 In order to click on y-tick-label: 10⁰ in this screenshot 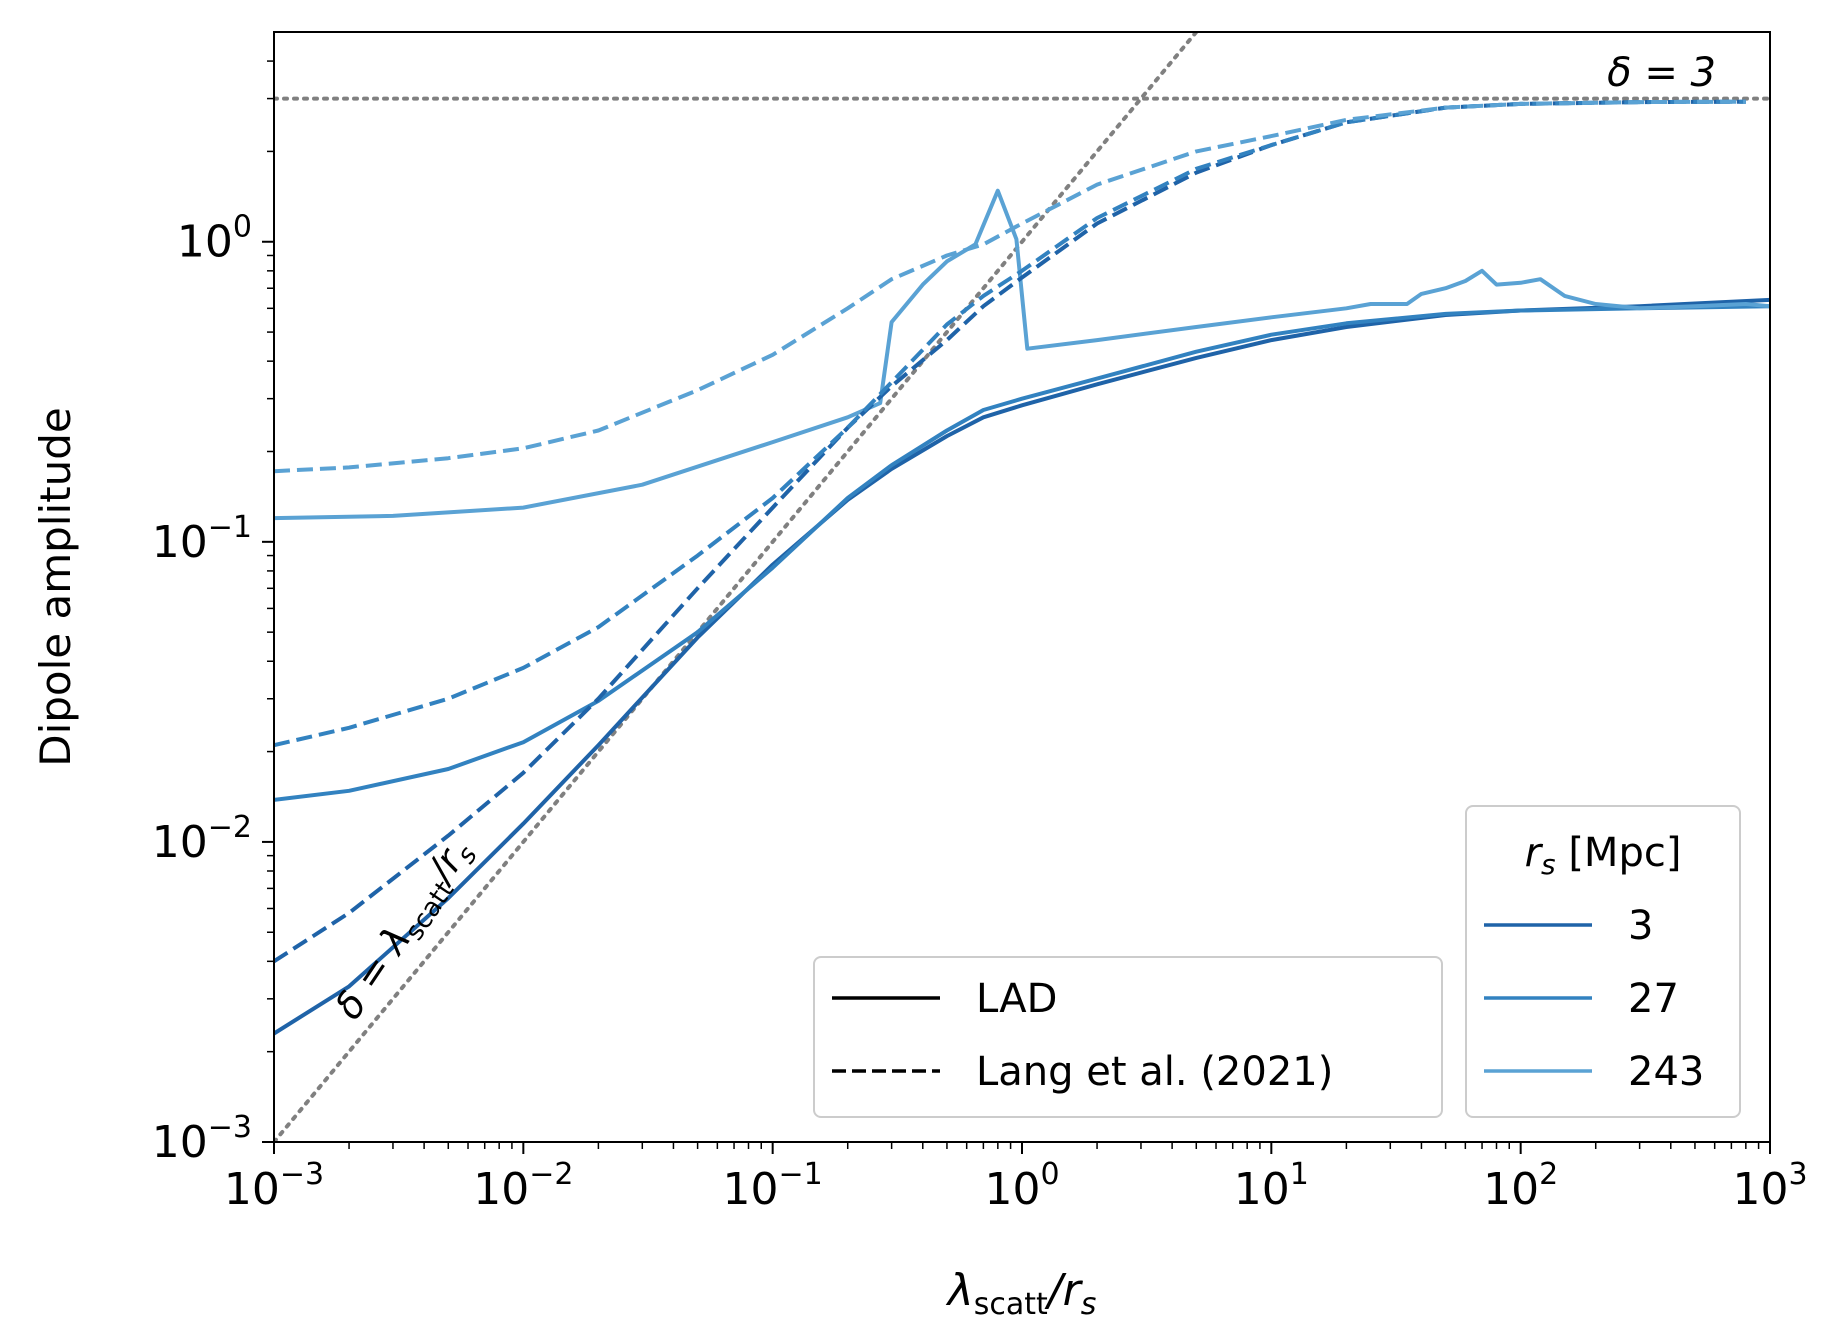, I will do `click(214, 239)`.